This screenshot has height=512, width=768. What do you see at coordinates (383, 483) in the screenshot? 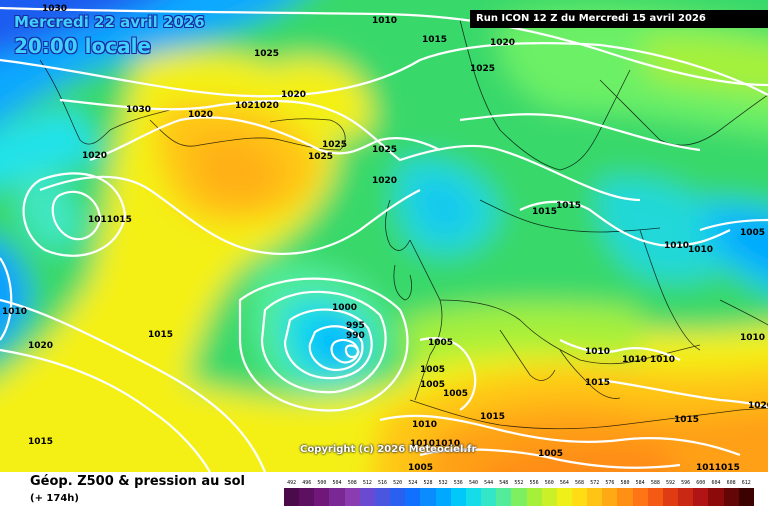
I see `legend-value: 516` at bounding box center [383, 483].